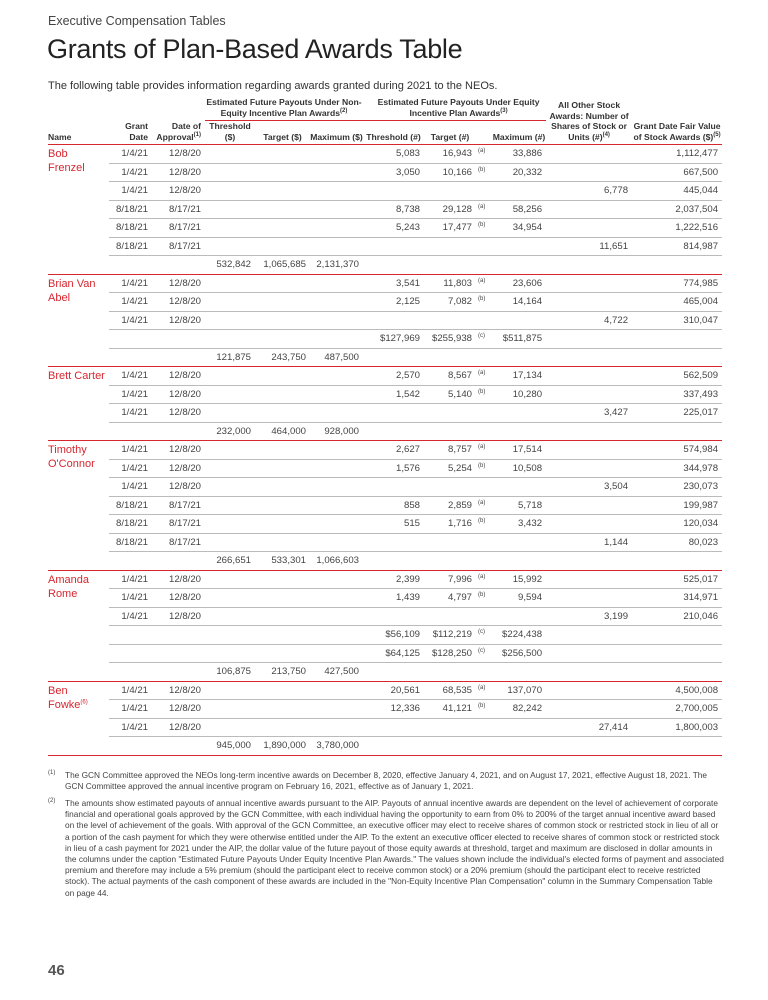 The height and width of the screenshot is (1000, 768). What do you see at coordinates (519, 228) in the screenshot?
I see `e-maximum-cell: 34,954` at bounding box center [519, 228].